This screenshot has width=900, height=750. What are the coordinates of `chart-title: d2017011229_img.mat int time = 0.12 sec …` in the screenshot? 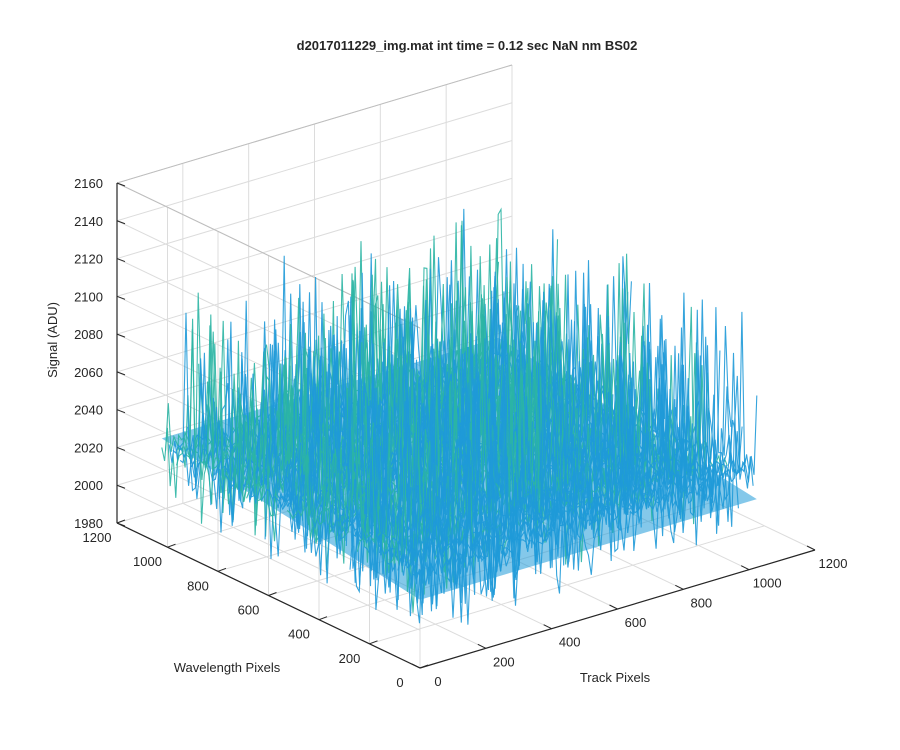 It's located at (467, 45).